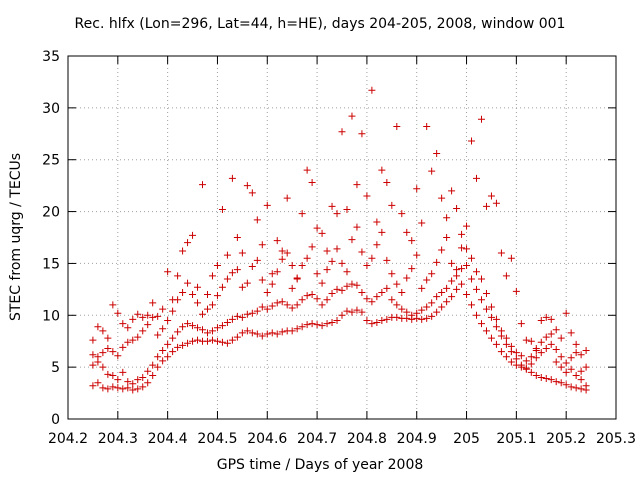 Image resolution: width=640 pixels, height=480 pixels. I want to click on x-tick-label: 204.9, so click(417, 439).